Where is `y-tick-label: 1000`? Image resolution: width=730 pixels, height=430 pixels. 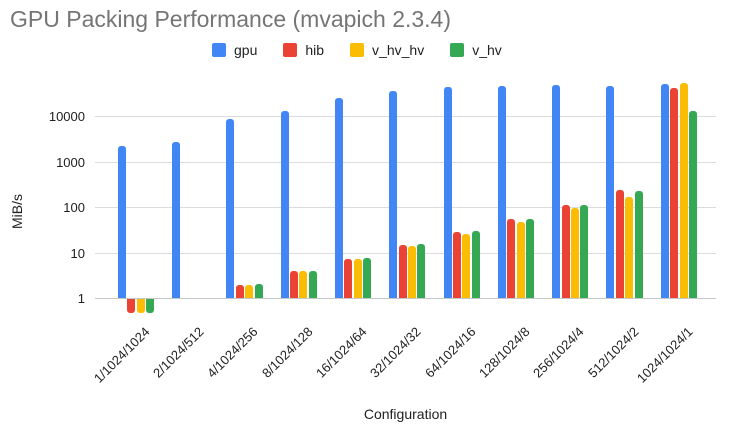
y-tick-label: 1000 is located at coordinates (70, 162).